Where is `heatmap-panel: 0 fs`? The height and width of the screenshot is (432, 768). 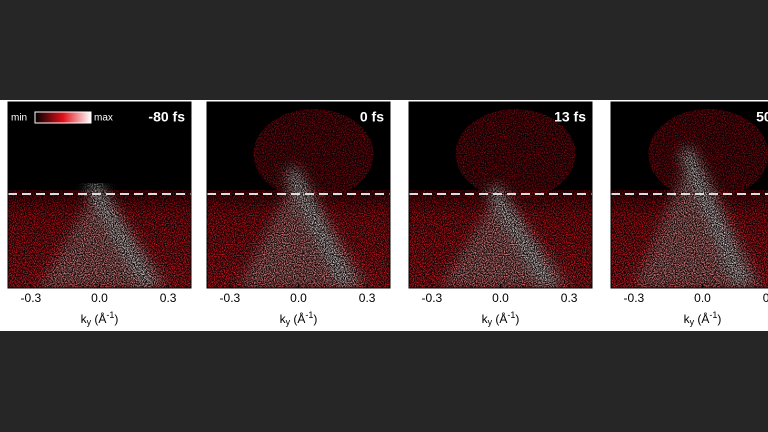
heatmap-panel: 0 fs is located at coordinates (298, 195).